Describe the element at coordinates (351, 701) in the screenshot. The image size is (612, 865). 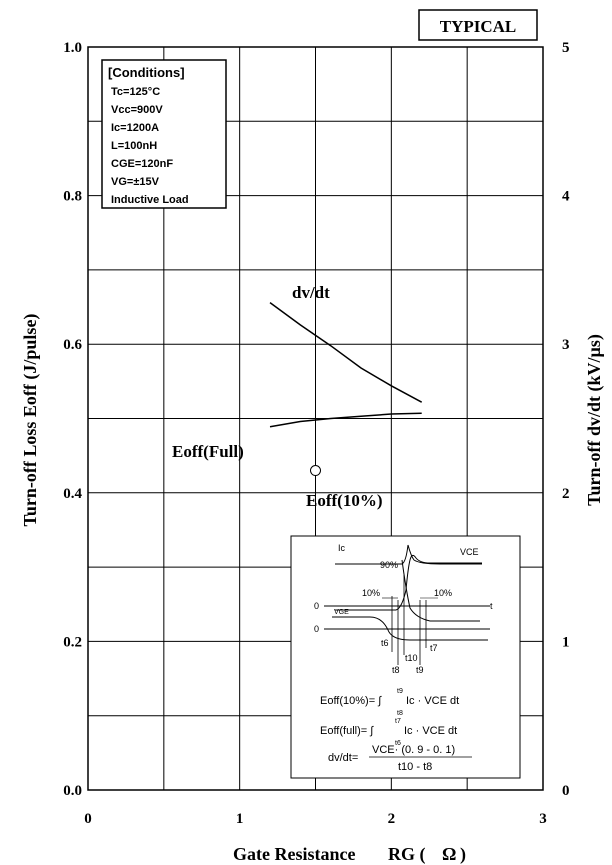
I see `formula-eoff10: Eoff(10%)= ∫` at that location.